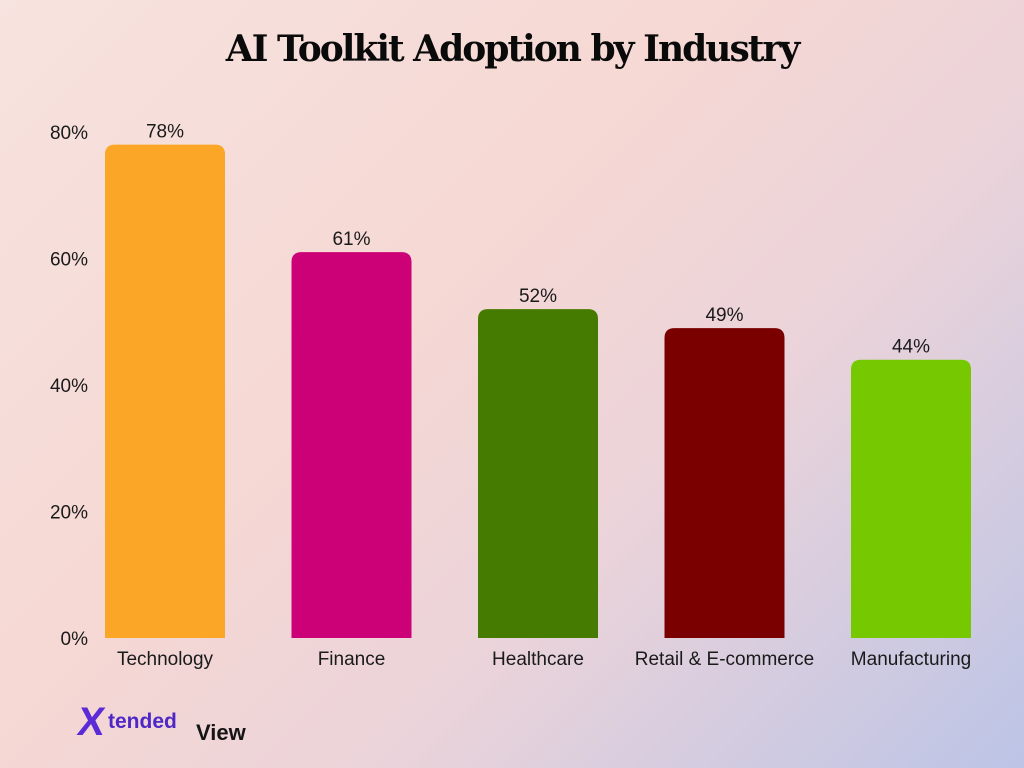 This screenshot has height=768, width=1024. I want to click on y-tick-label: 20%, so click(69, 513).